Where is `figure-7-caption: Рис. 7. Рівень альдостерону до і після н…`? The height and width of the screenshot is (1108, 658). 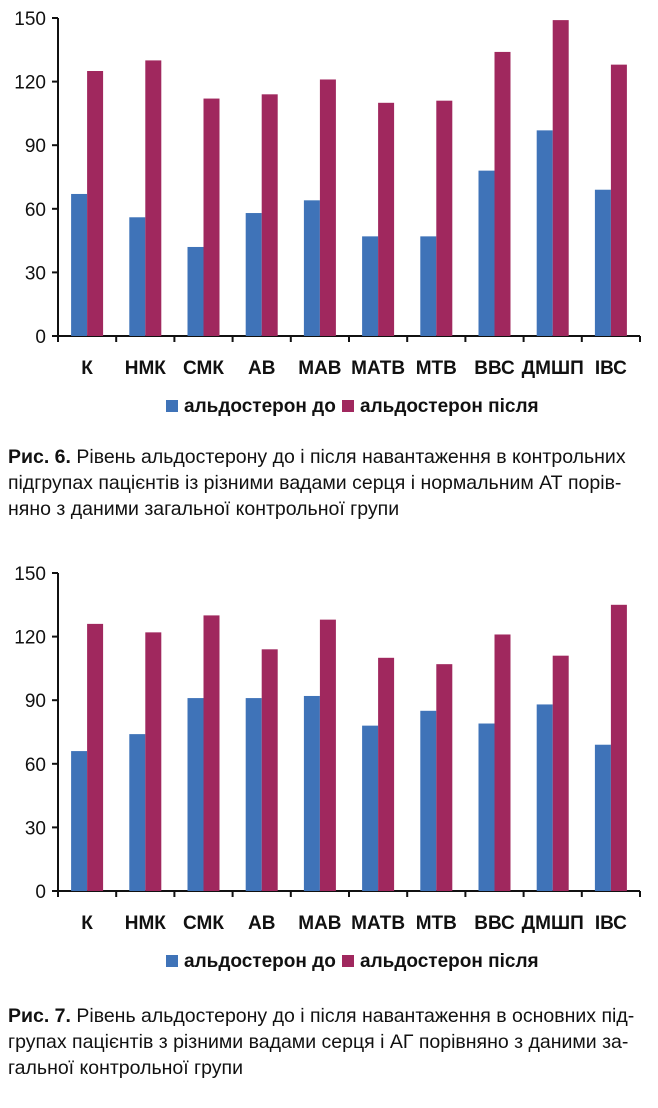 figure-7-caption: Рис. 7. Рівень альдостерону до і після н… is located at coordinates (329, 1042).